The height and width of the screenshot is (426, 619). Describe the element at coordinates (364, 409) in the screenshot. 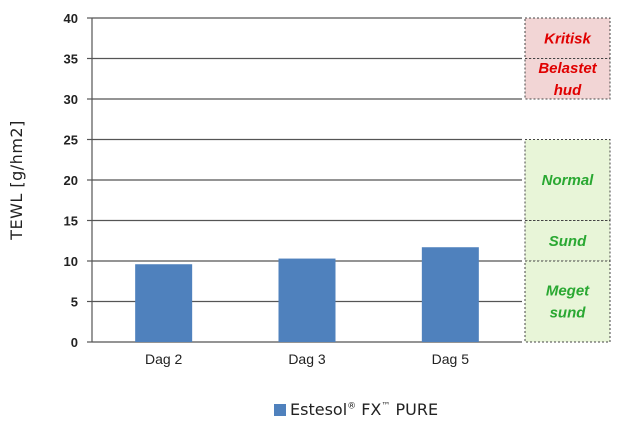

I see `legend-label: Estesol® FX™ PURE` at that location.